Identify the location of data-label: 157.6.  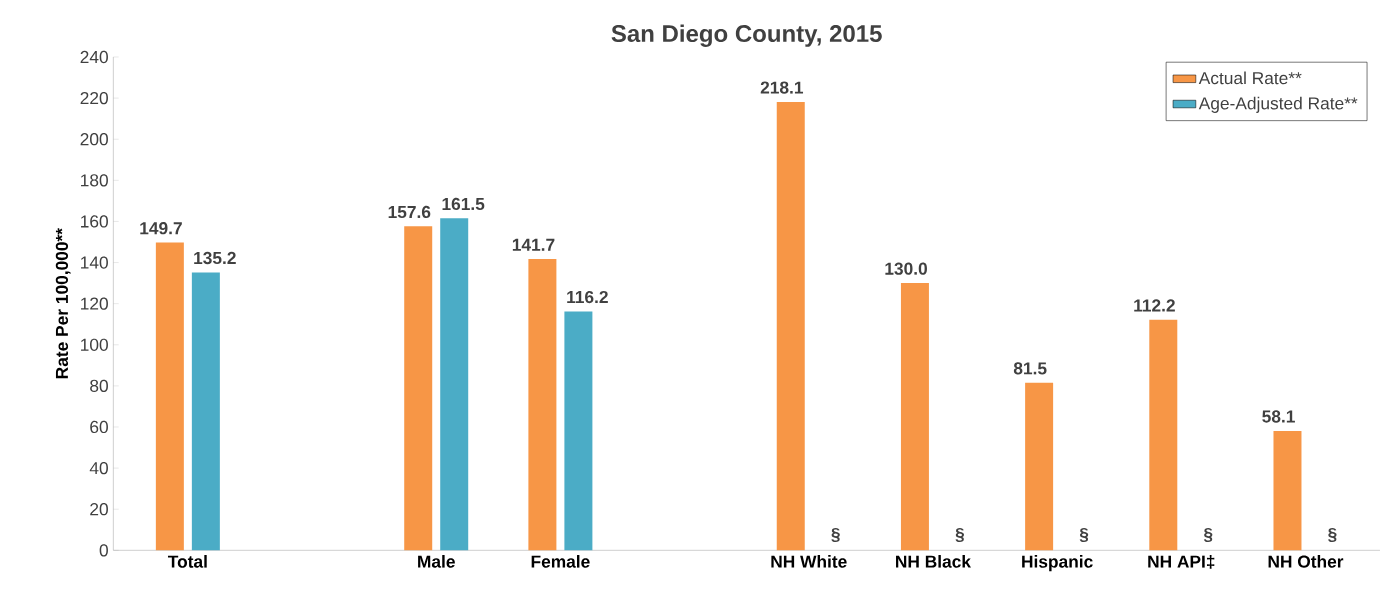
(409, 212).